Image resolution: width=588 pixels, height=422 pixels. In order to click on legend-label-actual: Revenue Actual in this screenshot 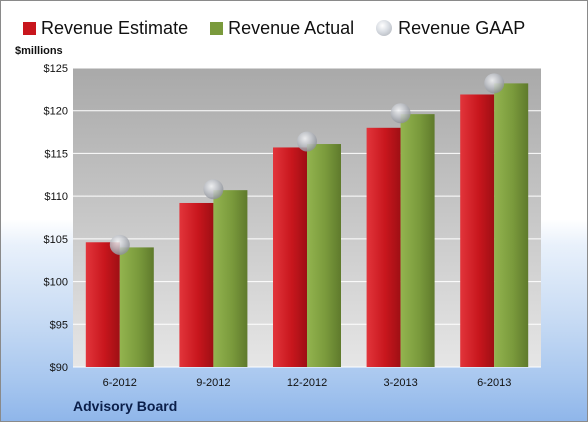, I will do `click(291, 27)`.